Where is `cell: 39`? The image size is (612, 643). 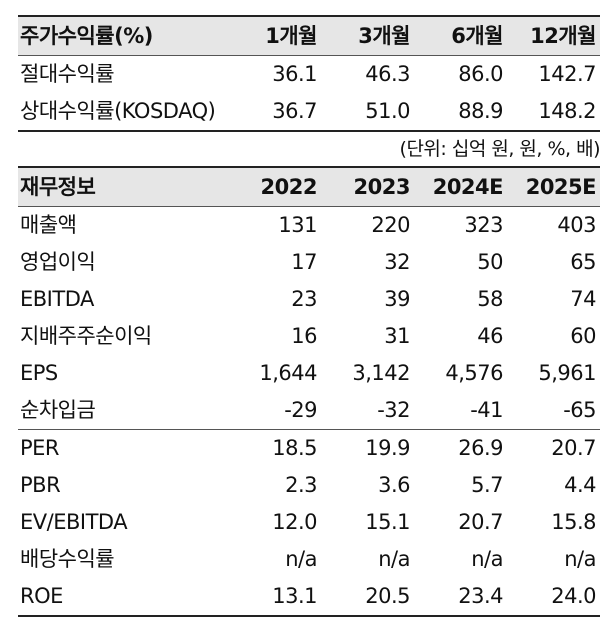
cell: 39 is located at coordinates (397, 299).